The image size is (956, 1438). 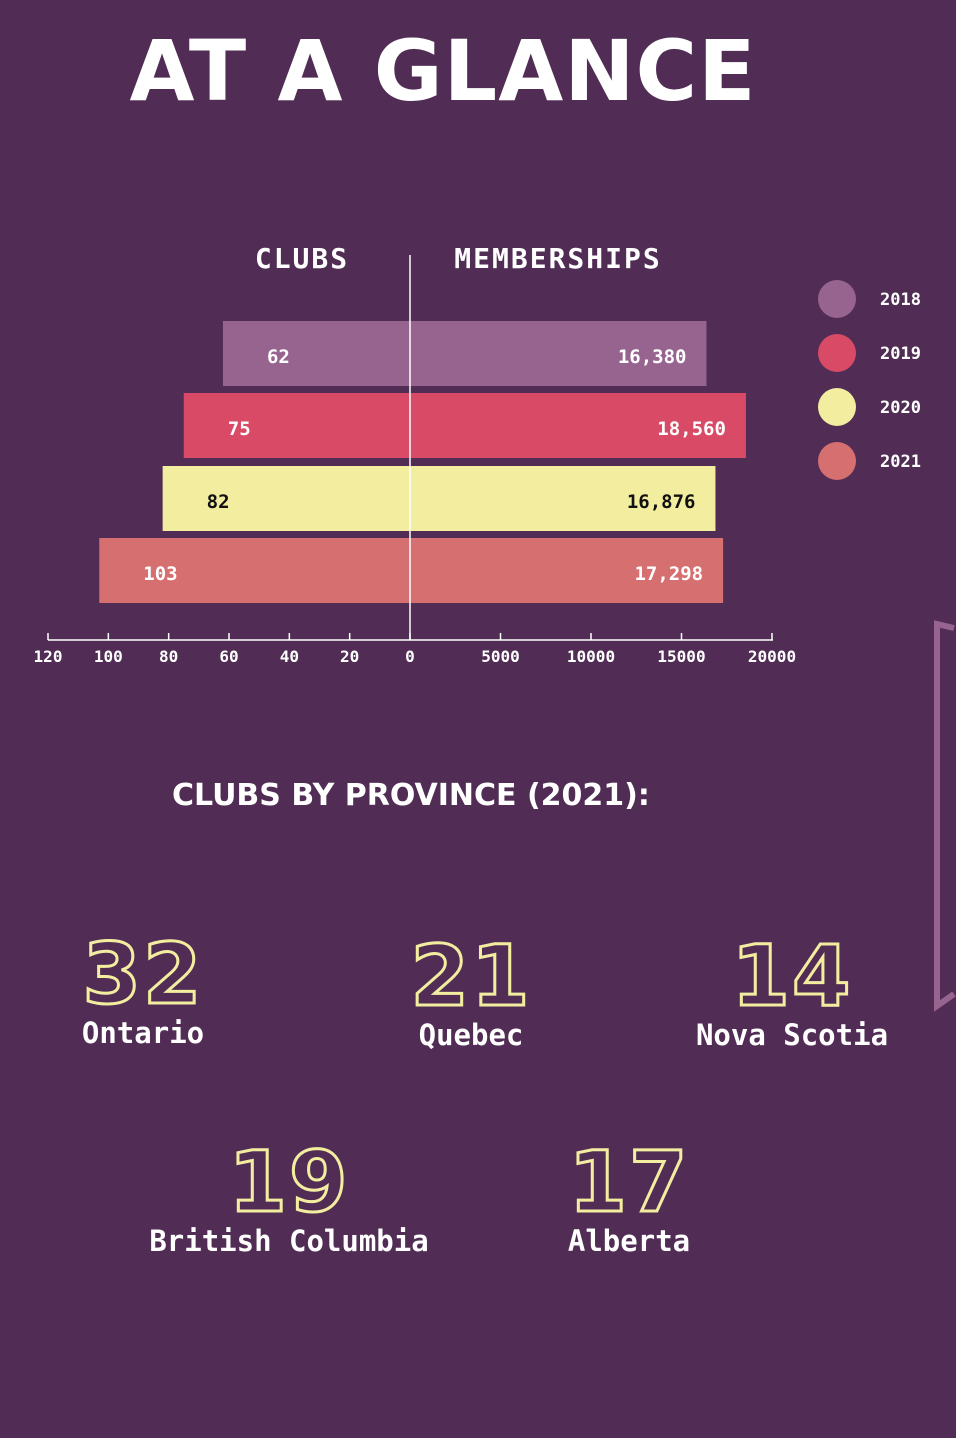 What do you see at coordinates (691, 429) in the screenshot?
I see `memberships-data-label: 18,560` at bounding box center [691, 429].